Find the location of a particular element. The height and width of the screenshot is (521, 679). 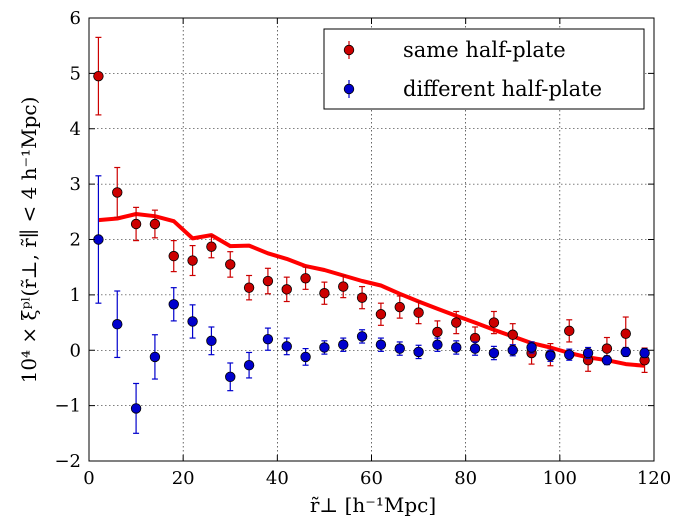

legend-item-same-half-plate: same half-plate is located at coordinates (454, 50).